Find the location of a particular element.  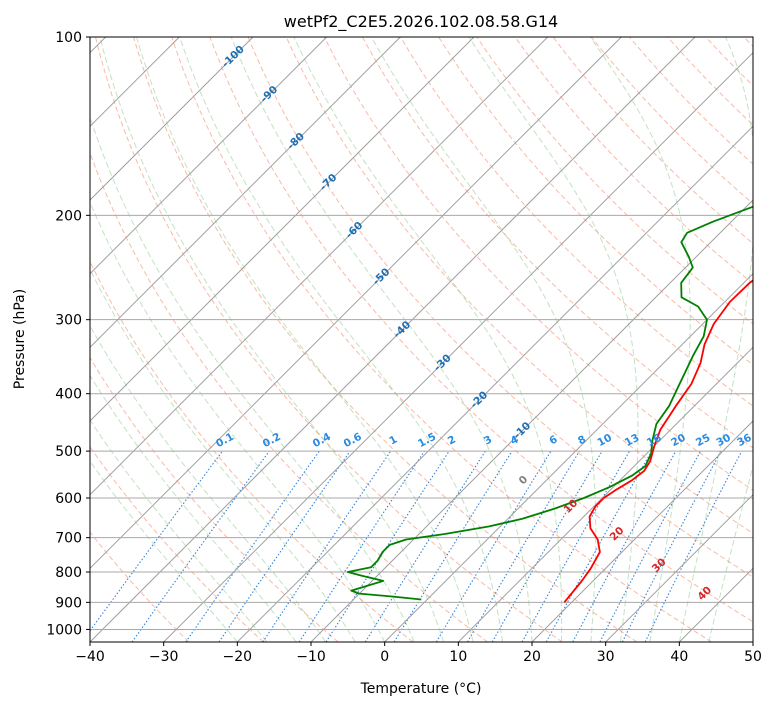

y-axis-label: Pressure (hPa) is located at coordinates (20, 339).